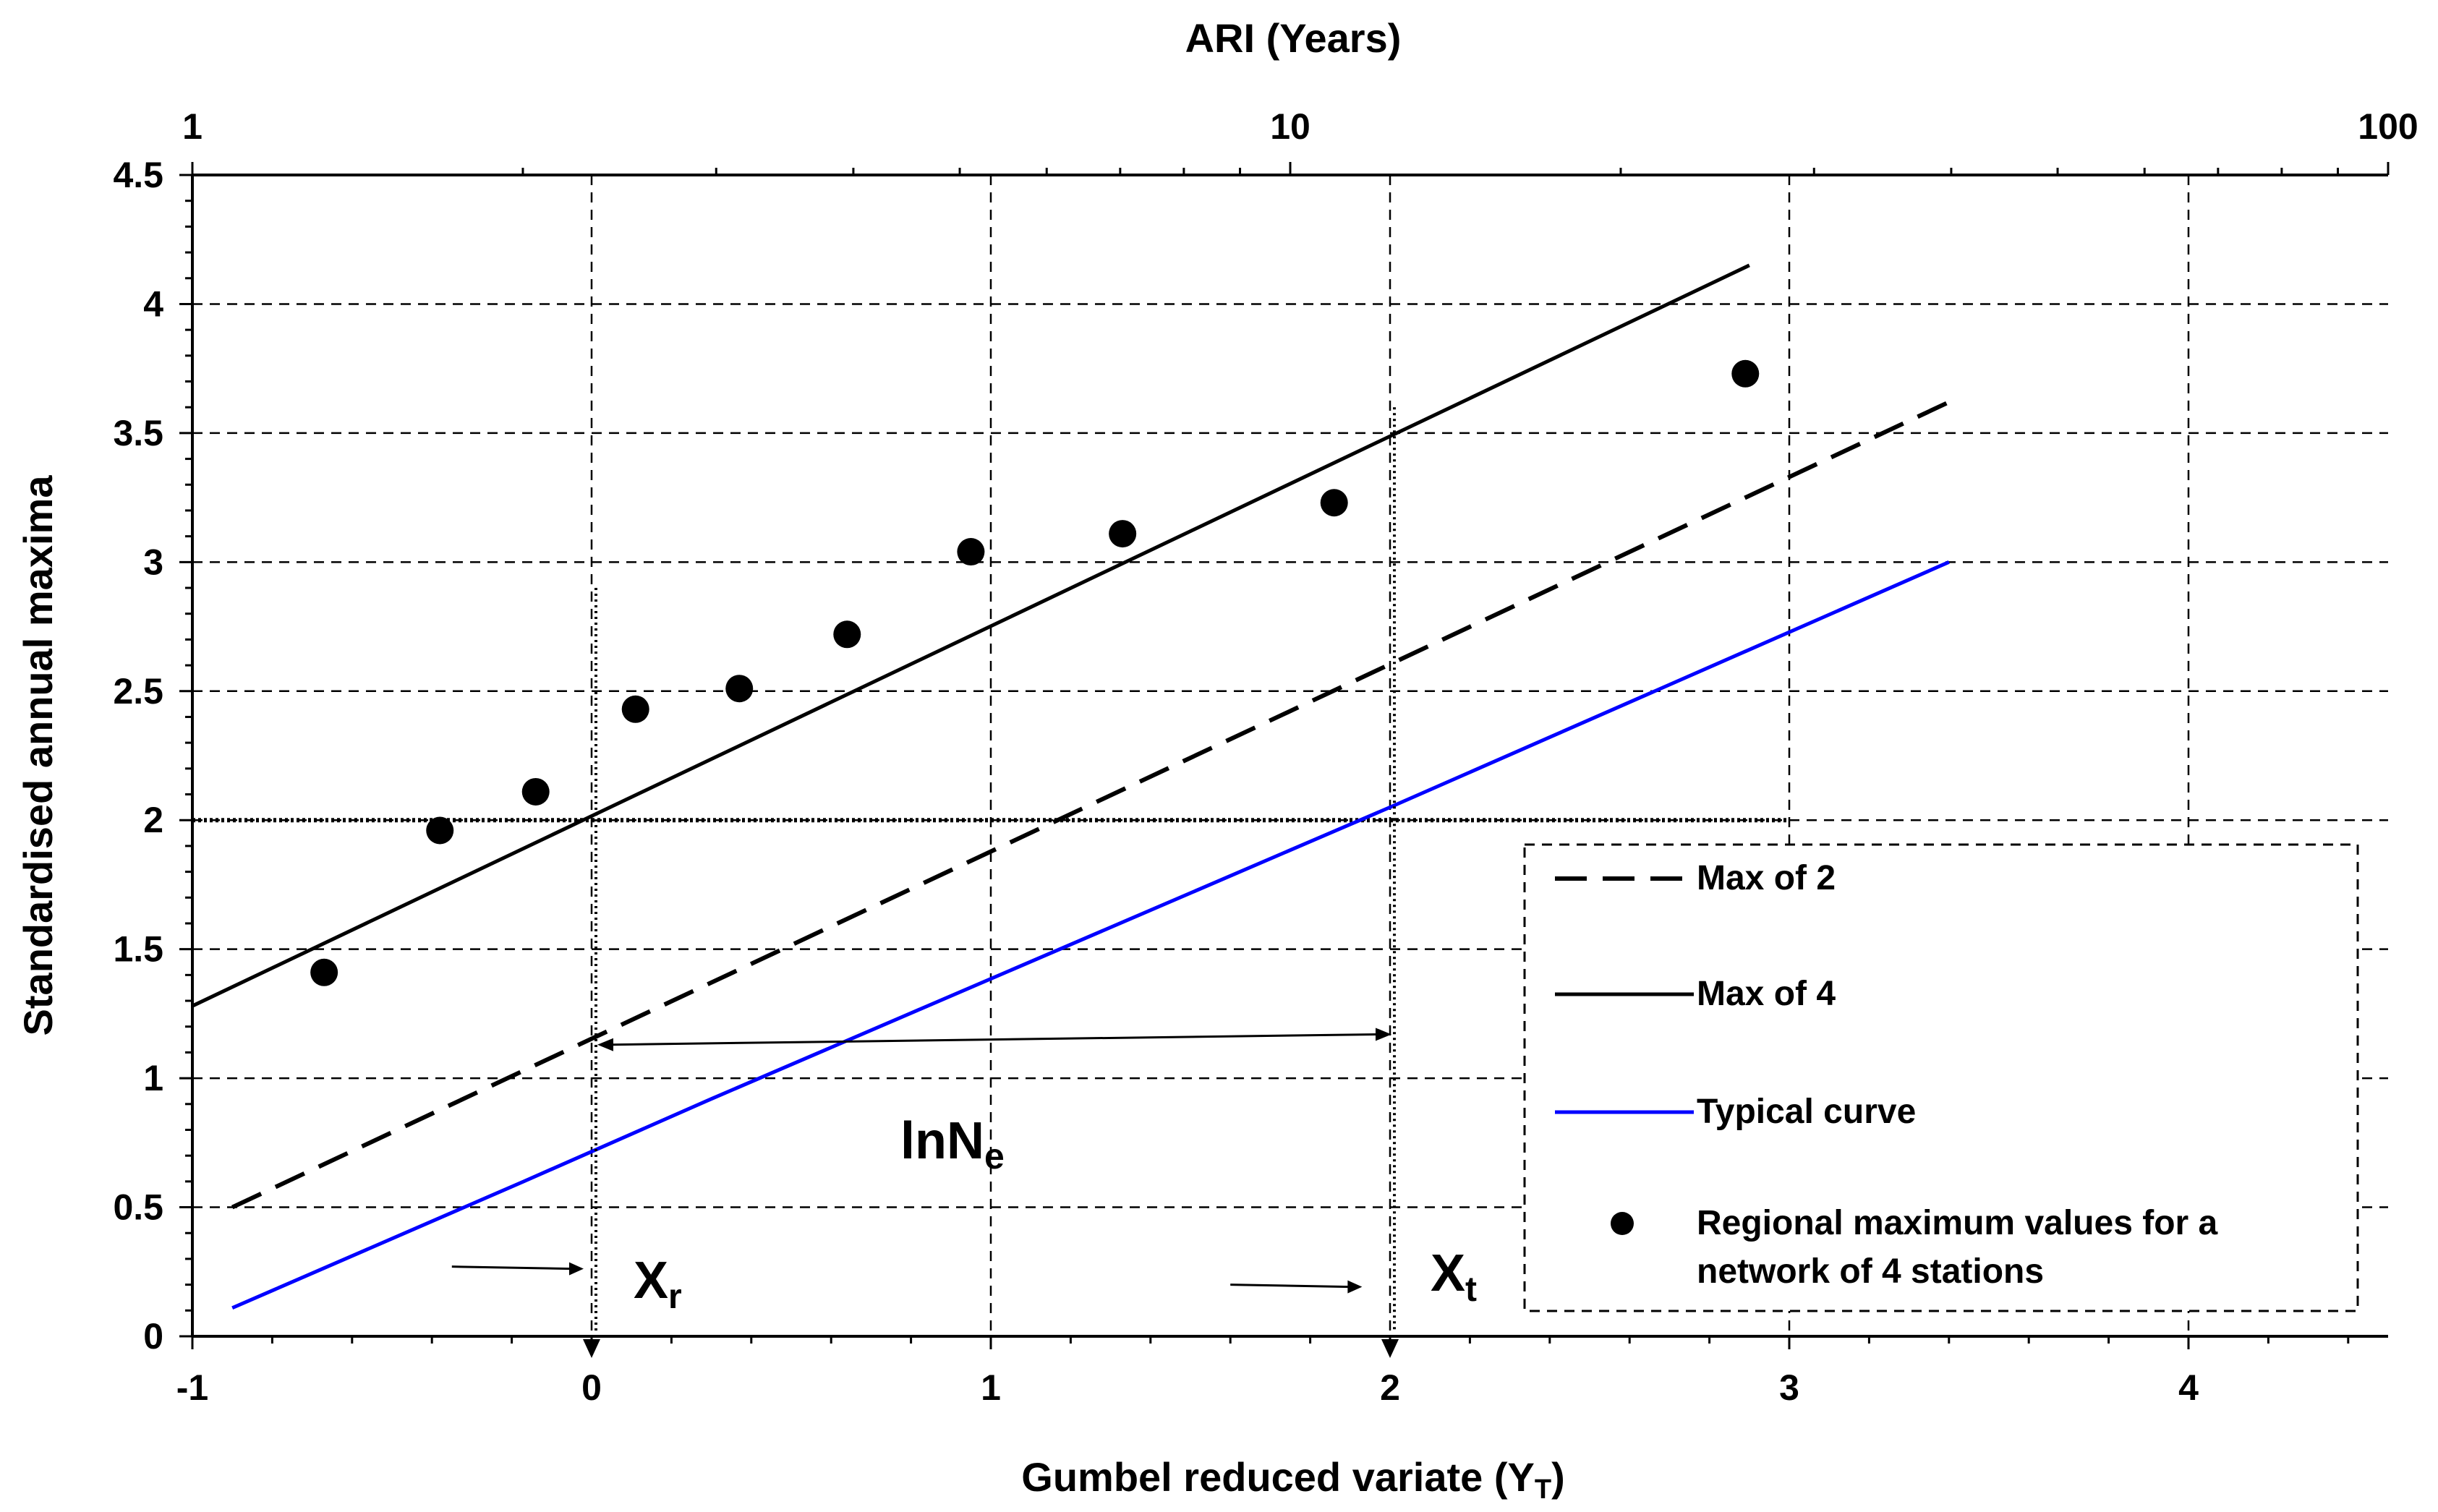 This screenshot has width=2438, height=1512. I want to click on y-tick-label: 1.5, so click(138, 949).